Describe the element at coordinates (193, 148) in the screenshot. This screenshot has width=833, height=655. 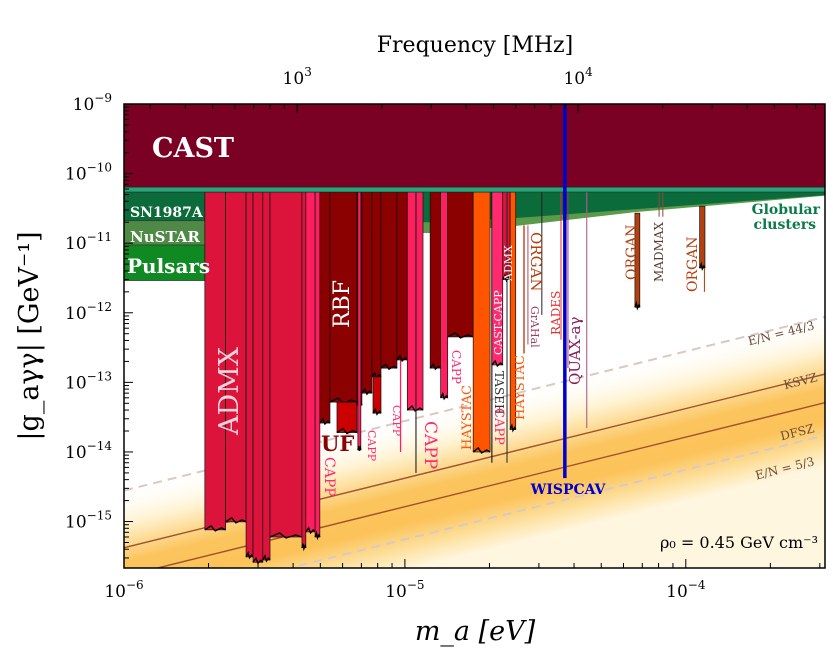
I see `cast-label: CAST` at that location.